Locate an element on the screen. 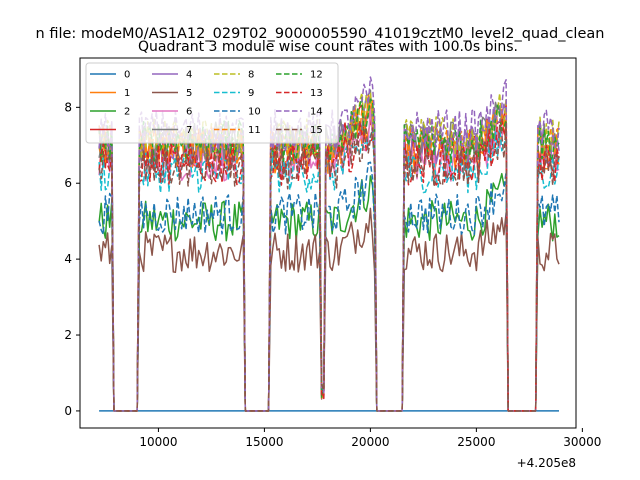 This screenshot has width=640, height=480. legend-label-15: 15 is located at coordinates (316, 130).